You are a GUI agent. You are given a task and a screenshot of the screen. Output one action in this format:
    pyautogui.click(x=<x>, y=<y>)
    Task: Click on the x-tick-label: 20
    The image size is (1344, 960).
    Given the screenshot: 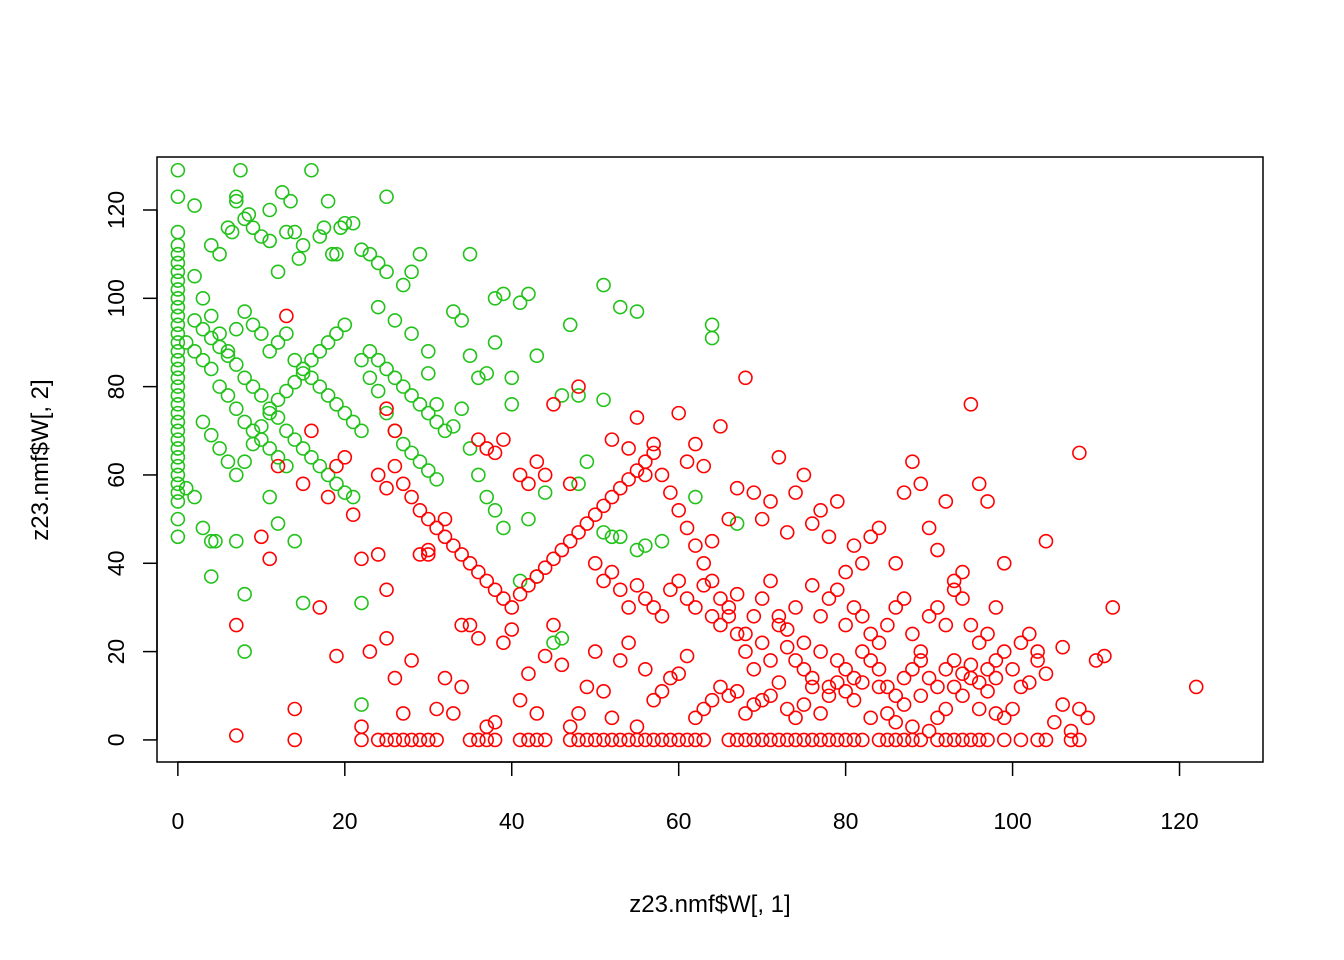 What is the action you would take?
    pyautogui.click(x=345, y=821)
    